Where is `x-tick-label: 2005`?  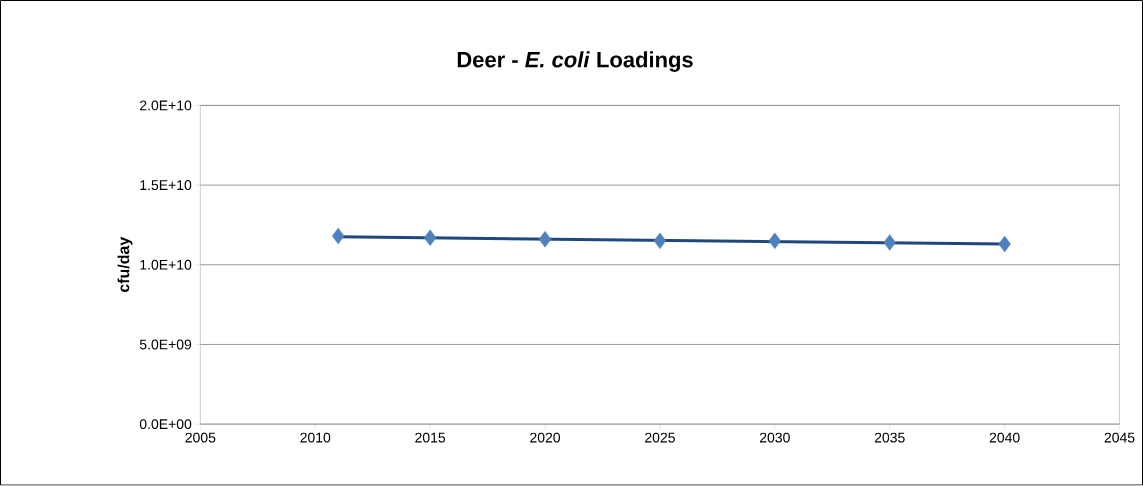 x-tick-label: 2005 is located at coordinates (200, 437).